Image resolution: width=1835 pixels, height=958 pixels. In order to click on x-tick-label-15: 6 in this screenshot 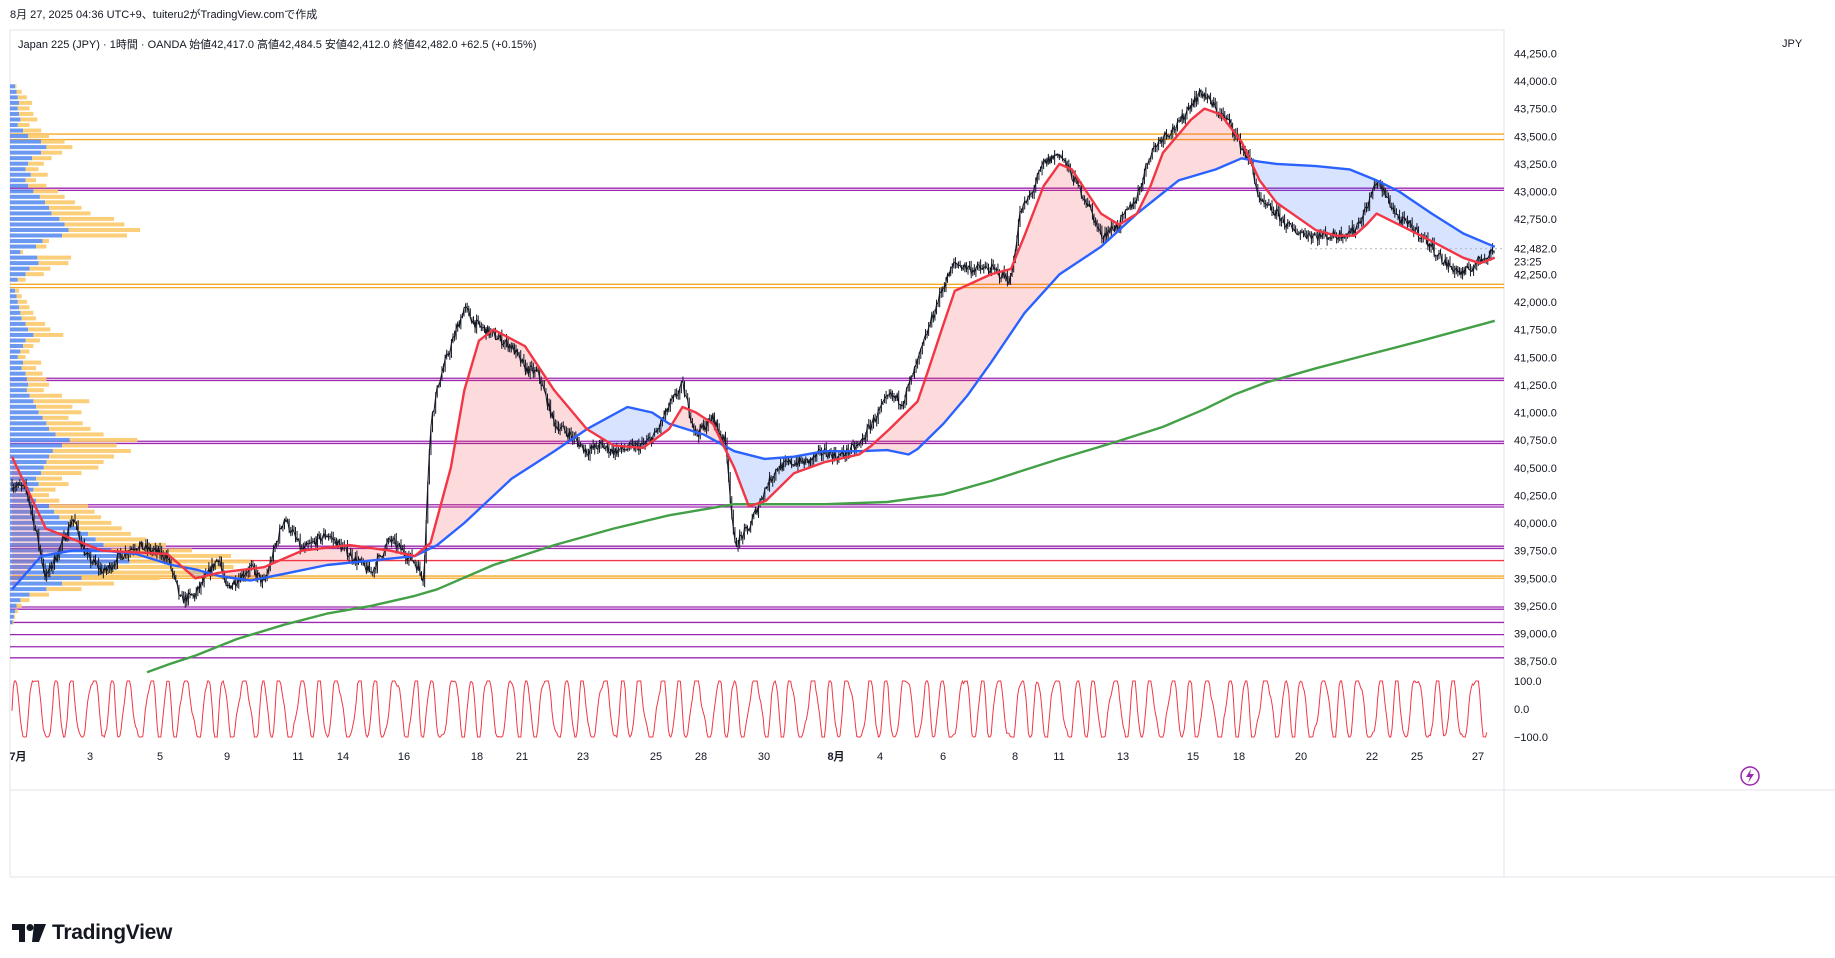, I will do `click(943, 757)`.